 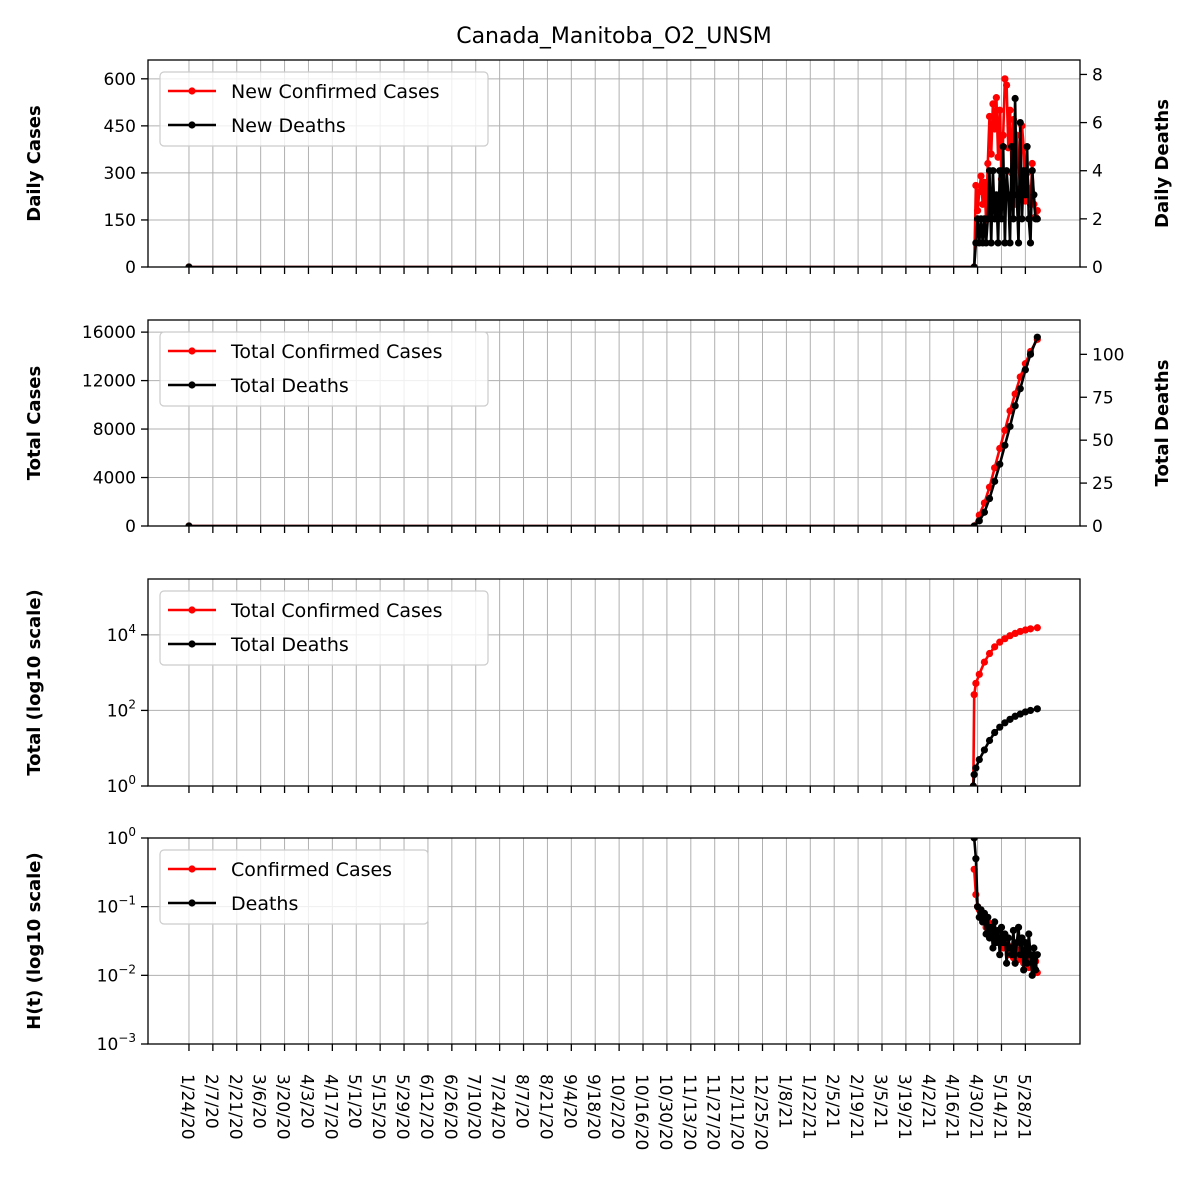 What do you see at coordinates (1097, 220) in the screenshot?
I see `y2-tick-label: 2` at bounding box center [1097, 220].